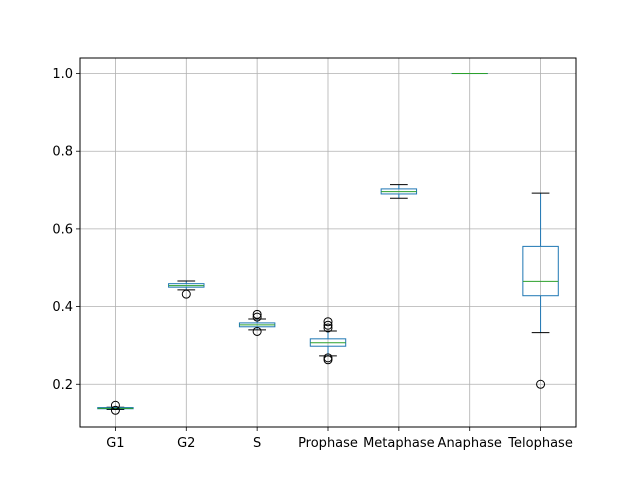 The width and height of the screenshot is (640, 480). I want to click on box-telophase, so click(540, 290).